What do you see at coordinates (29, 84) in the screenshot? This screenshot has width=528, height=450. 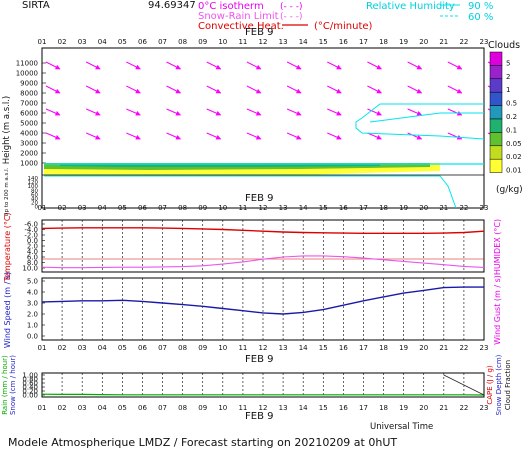 I see `height-tick-label: 9000` at bounding box center [29, 84].